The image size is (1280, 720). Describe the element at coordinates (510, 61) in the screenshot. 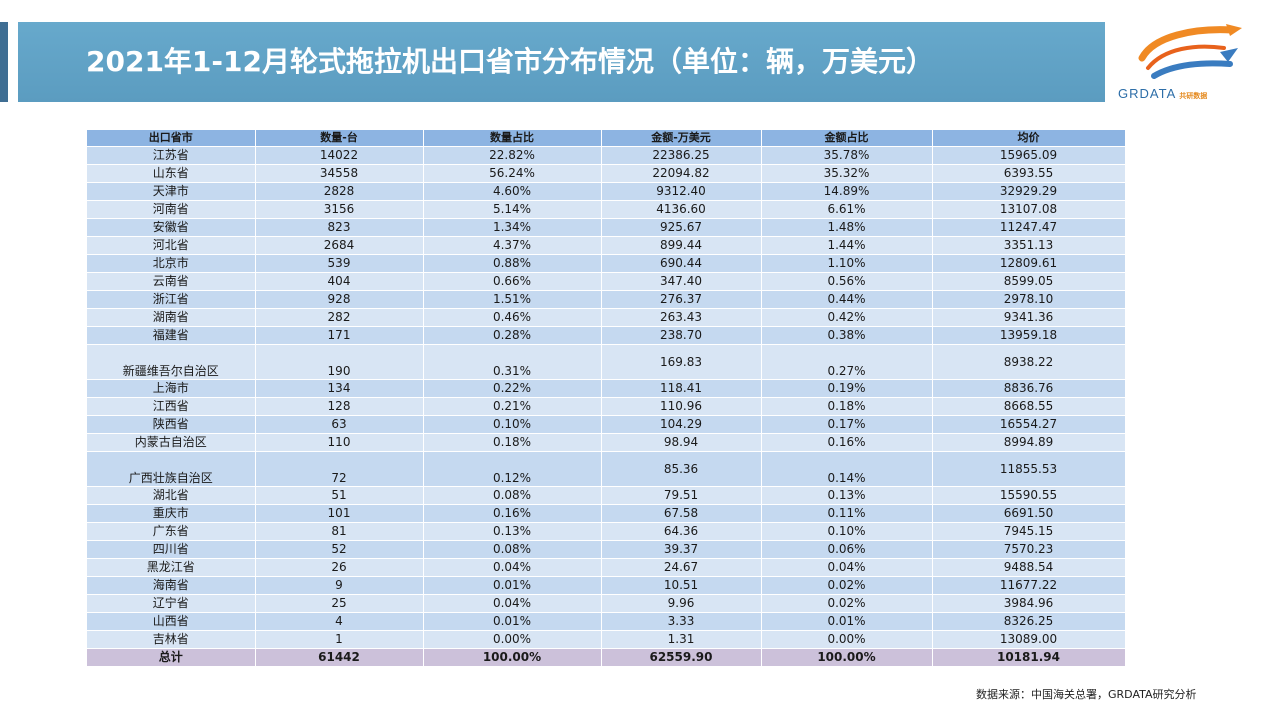

I see `page-title: 2021年1-12月轮式拖拉机出口省市分布情况（单位：辆，万美元）` at that location.